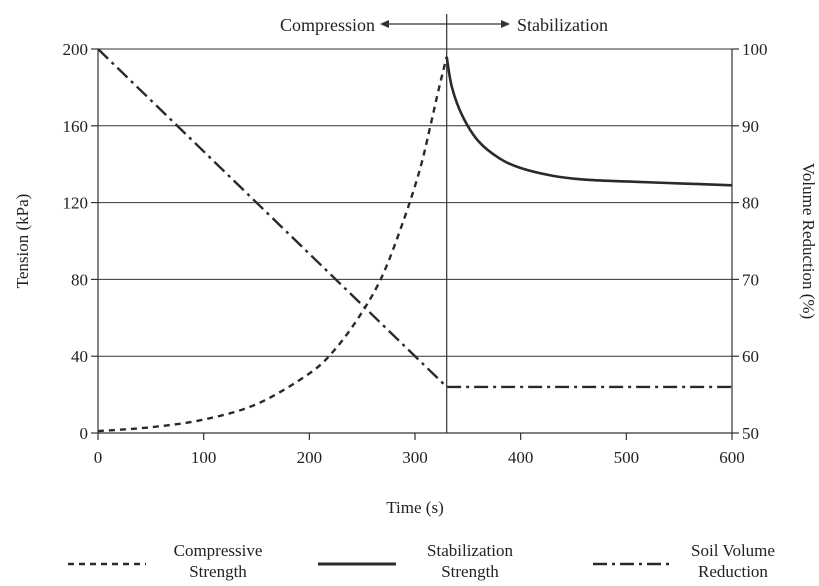 This screenshot has width=819, height=586. I want to click on y-tick-label-right: 90, so click(750, 126).